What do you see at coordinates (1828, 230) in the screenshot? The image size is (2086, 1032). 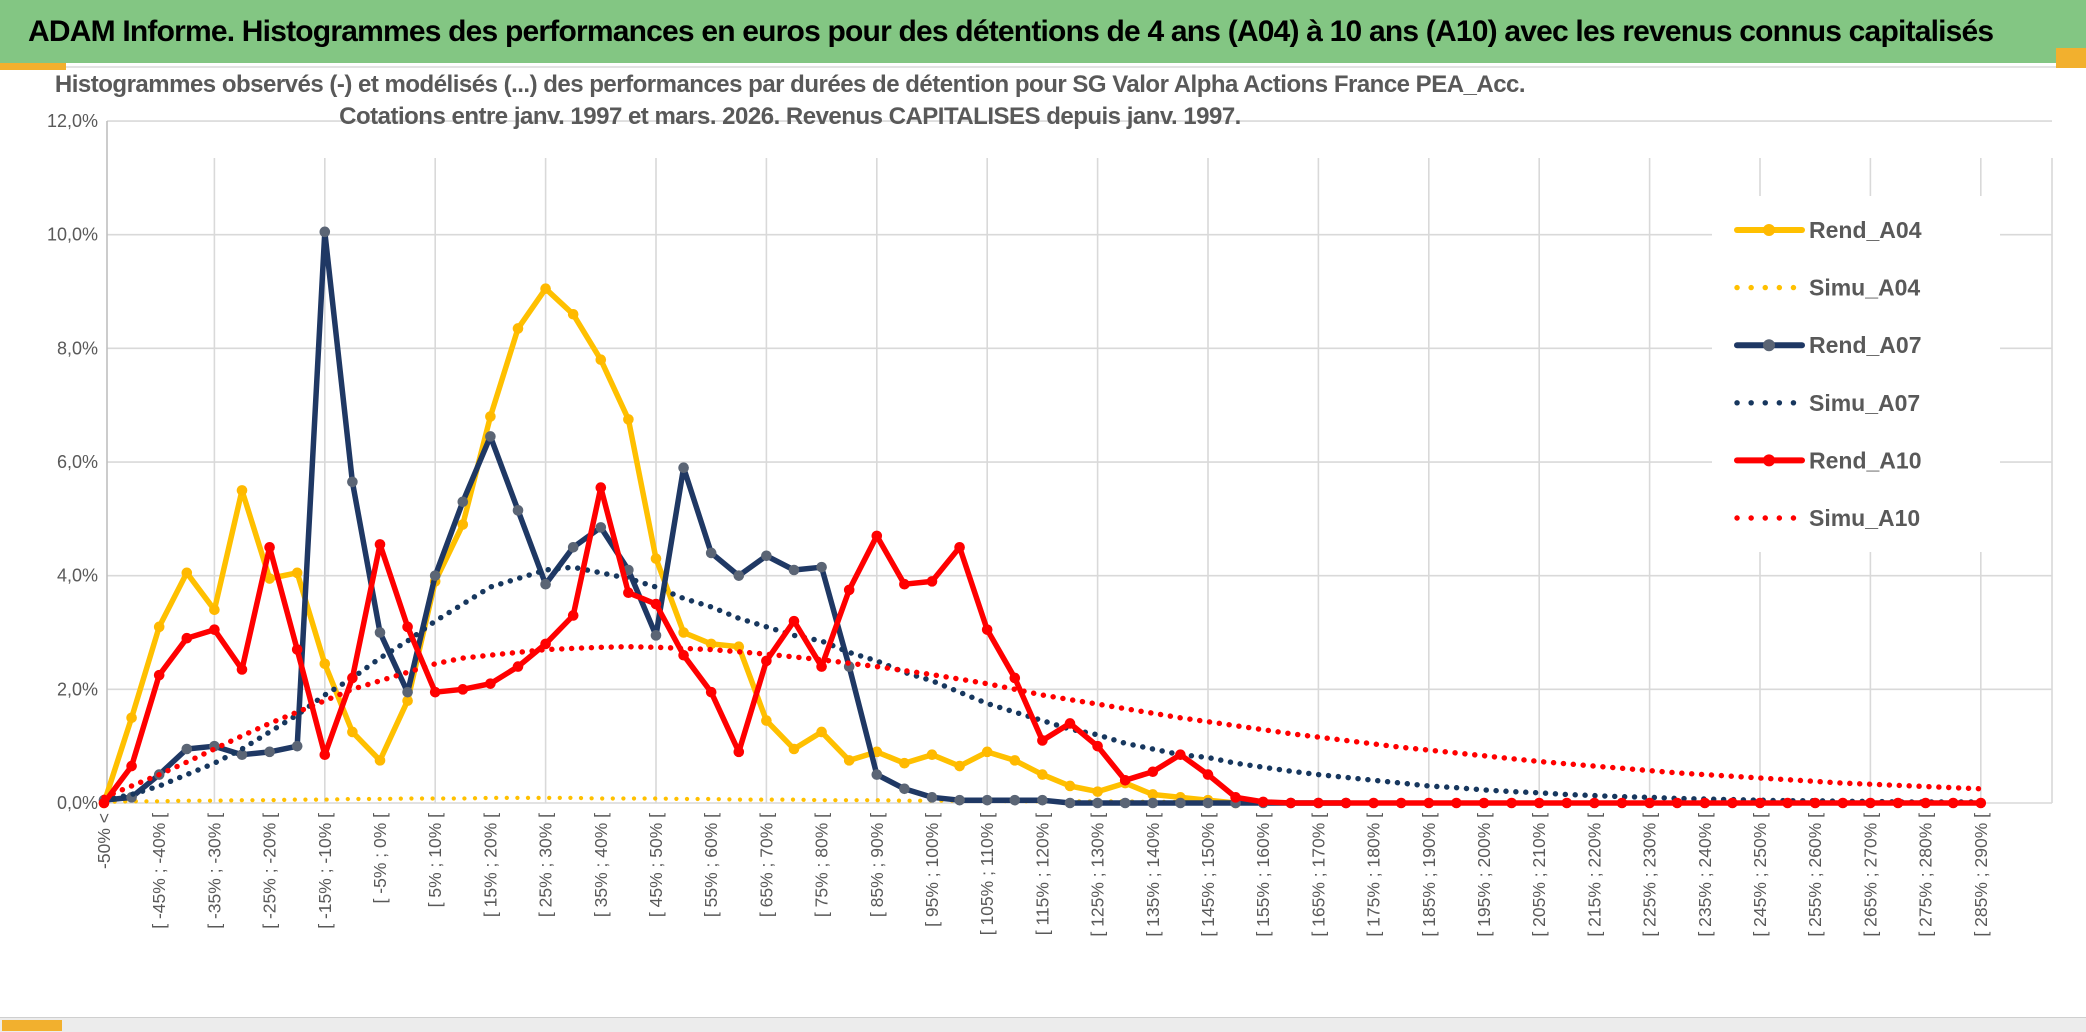 I see `legend-item-Rend_A04: Rend_A04` at bounding box center [1828, 230].